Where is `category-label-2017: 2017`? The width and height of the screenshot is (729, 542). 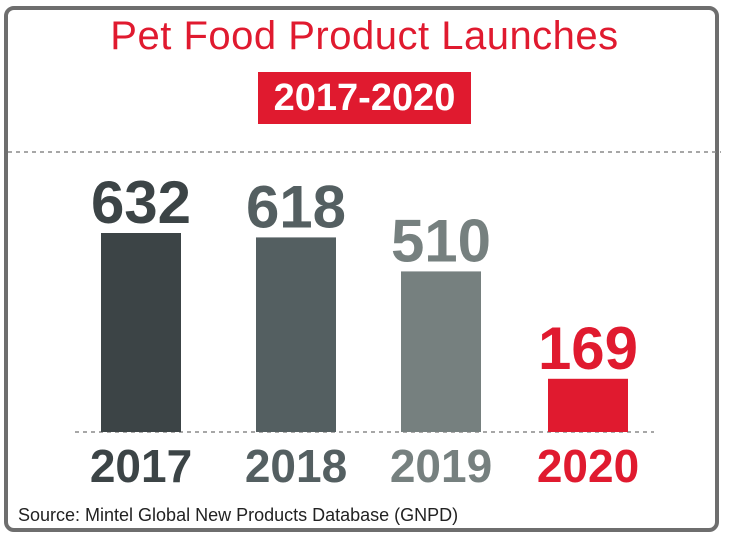 category-label-2017: 2017 is located at coordinates (141, 466).